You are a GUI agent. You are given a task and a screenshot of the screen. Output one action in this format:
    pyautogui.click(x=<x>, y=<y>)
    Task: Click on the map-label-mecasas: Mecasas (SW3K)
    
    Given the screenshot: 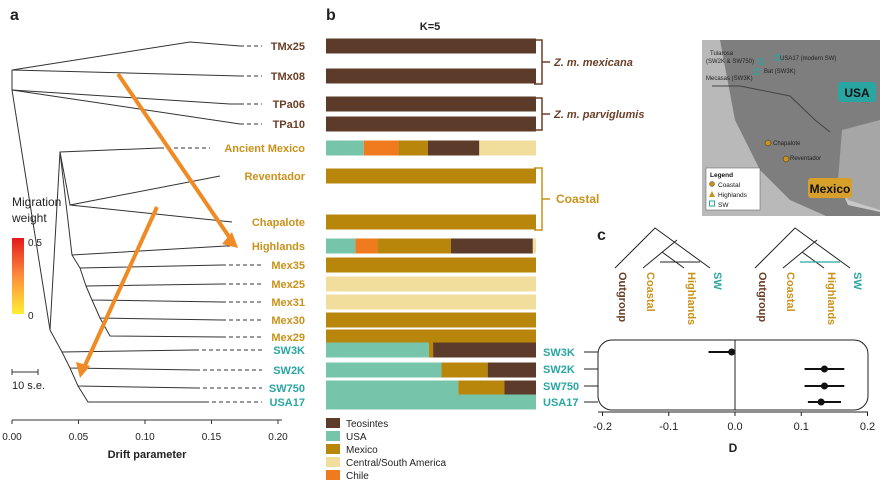 What is the action you would take?
    pyautogui.click(x=729, y=79)
    